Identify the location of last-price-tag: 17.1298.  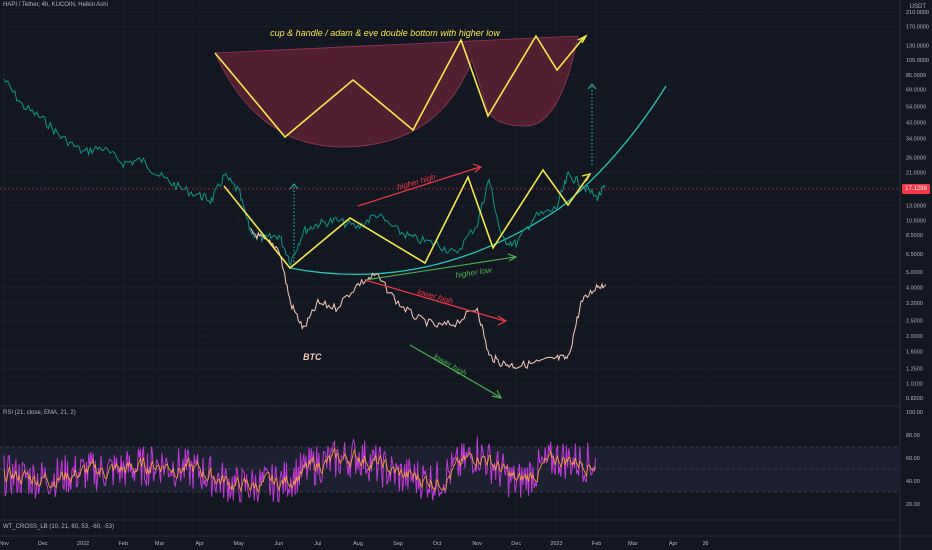
(916, 189).